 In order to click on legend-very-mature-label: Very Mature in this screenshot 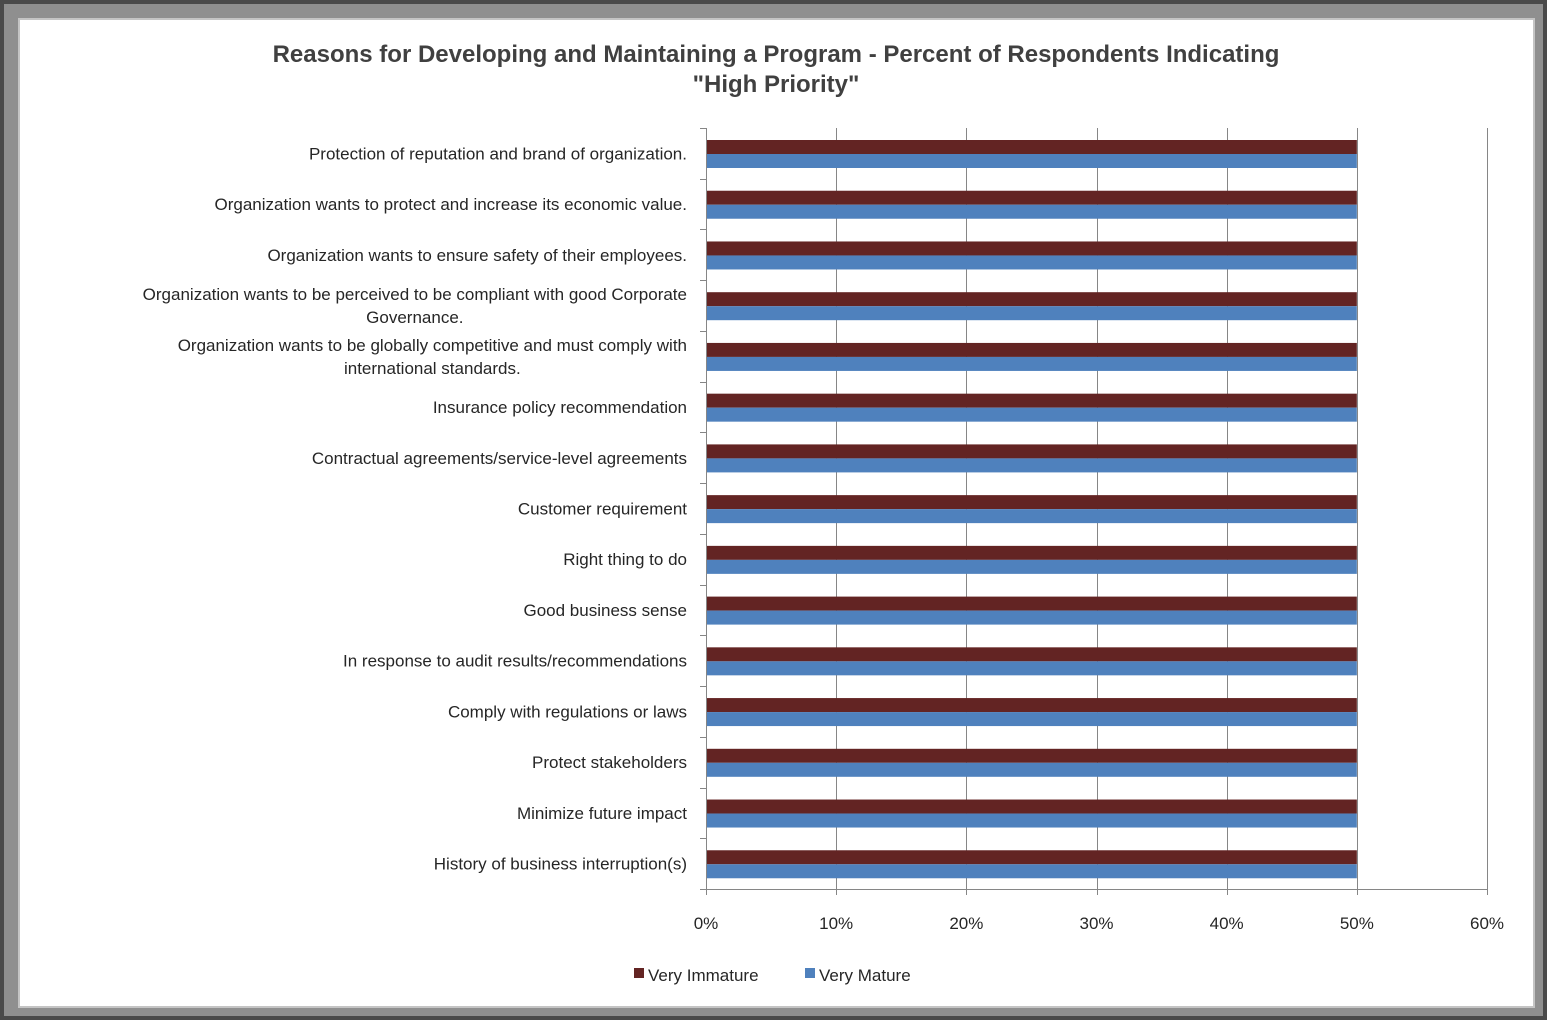, I will do `click(865, 975)`.